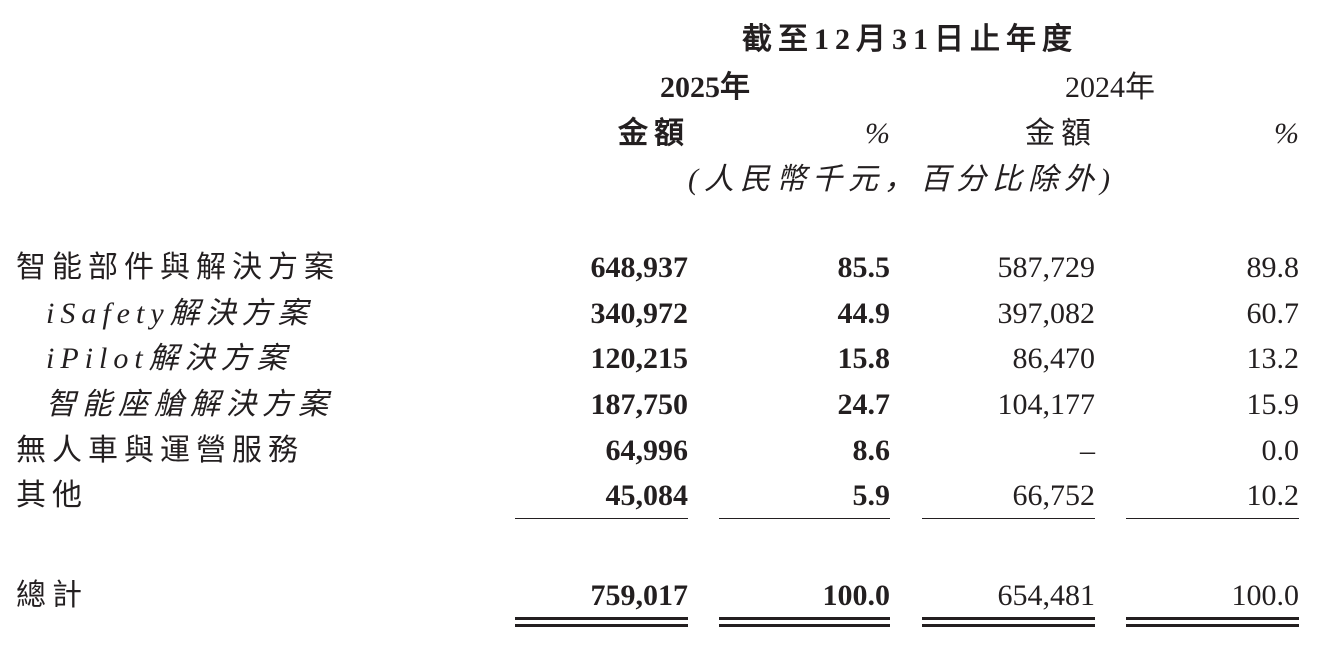  I want to click on total-amount-2025: 759,017, so click(639, 595).